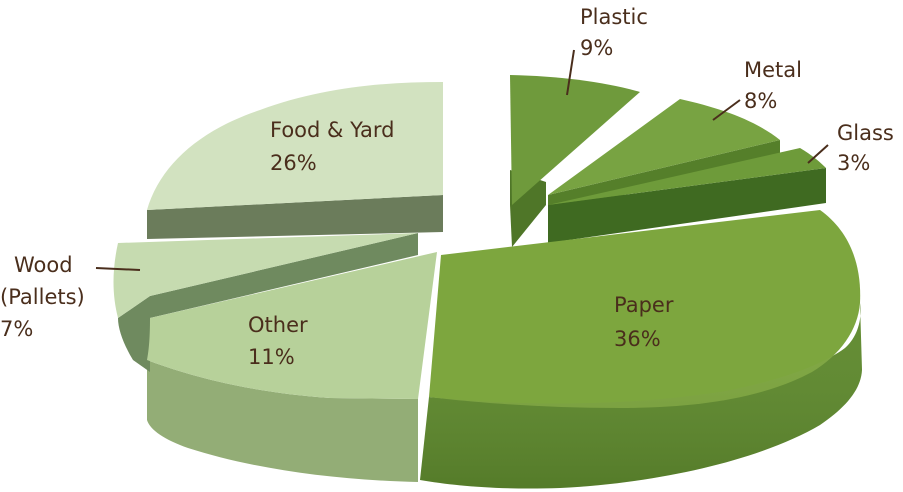 The image size is (903, 492). Describe the element at coordinates (687, 176) in the screenshot. I see `slice-glass` at that location.